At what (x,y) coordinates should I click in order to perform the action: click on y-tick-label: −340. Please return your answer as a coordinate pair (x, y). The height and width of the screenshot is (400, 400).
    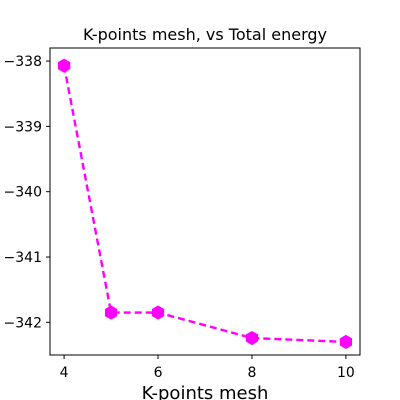
    Looking at the image, I should click on (23, 193).